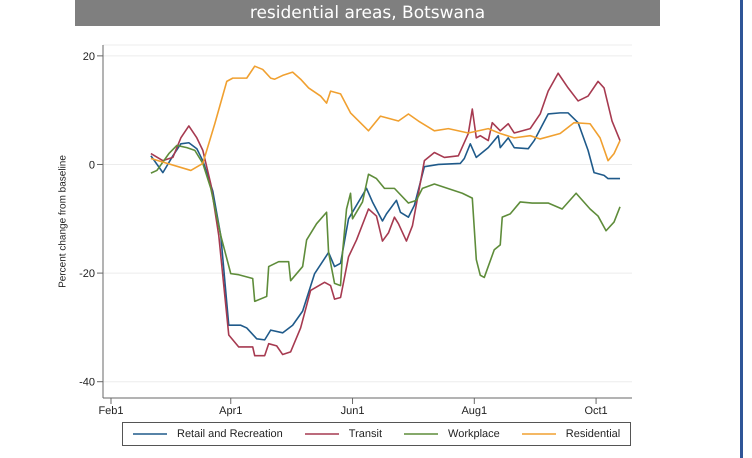  Describe the element at coordinates (367, 13) in the screenshot. I see `chart-title: residential areas, Botswana` at that location.